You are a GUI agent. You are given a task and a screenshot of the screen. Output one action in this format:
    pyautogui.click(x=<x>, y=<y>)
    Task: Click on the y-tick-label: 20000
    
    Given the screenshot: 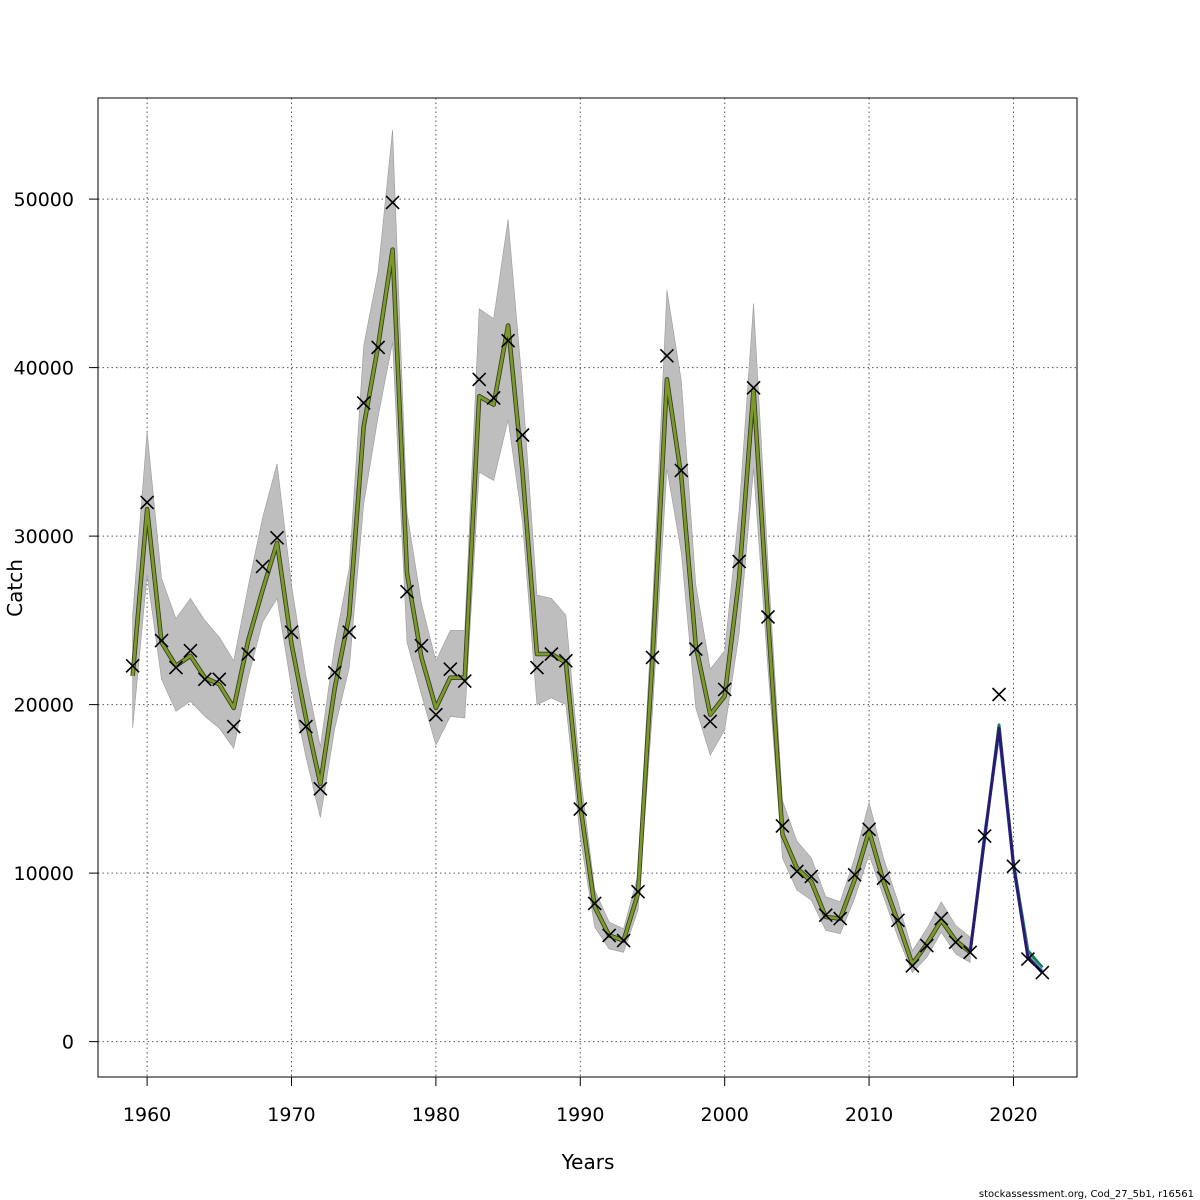 What is the action you would take?
    pyautogui.click(x=44, y=706)
    